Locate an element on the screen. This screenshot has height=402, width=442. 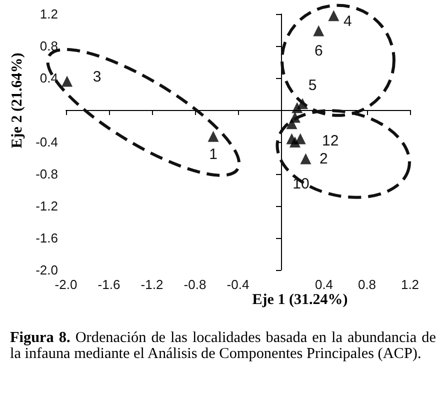
annotation: 2 is located at coordinates (324, 159).